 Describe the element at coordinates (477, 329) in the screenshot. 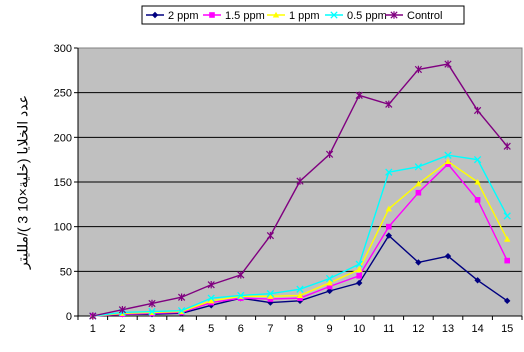

I see `x-tick-label: 14` at that location.